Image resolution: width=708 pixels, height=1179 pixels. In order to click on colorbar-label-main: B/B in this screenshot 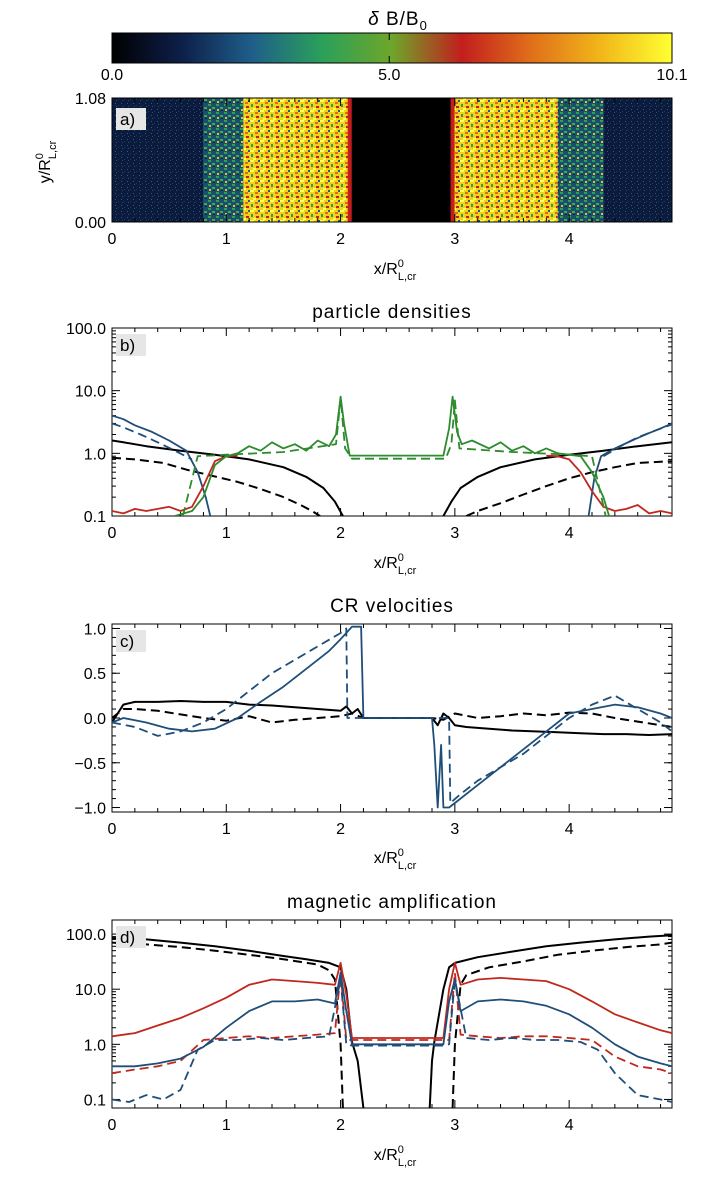, I will do `click(403, 19)`.